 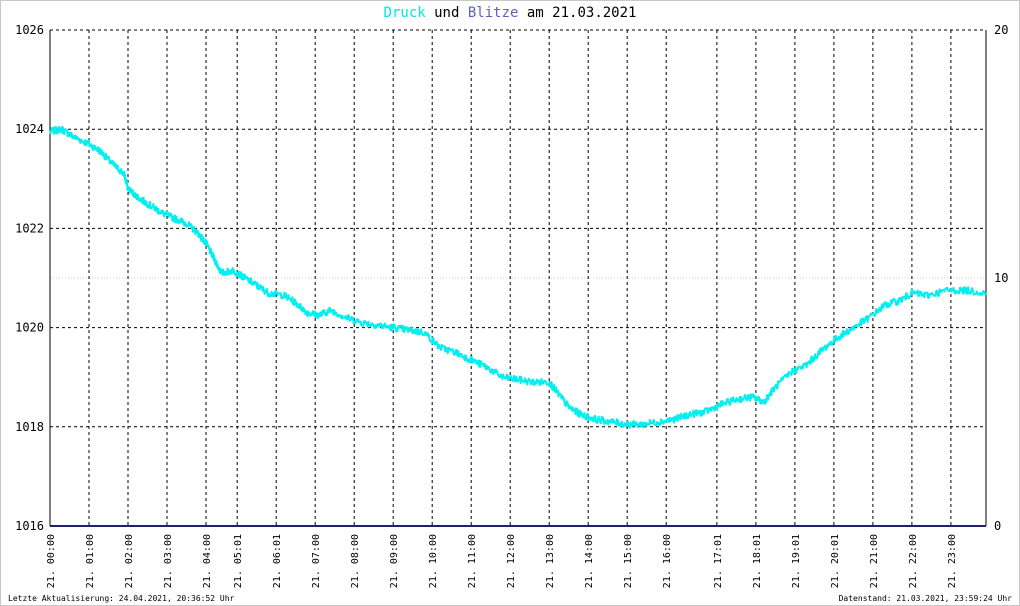 I want to click on footer-data-status: Datenstand: 21.03.2021, 23:59:24 Uhr, so click(x=925, y=598).